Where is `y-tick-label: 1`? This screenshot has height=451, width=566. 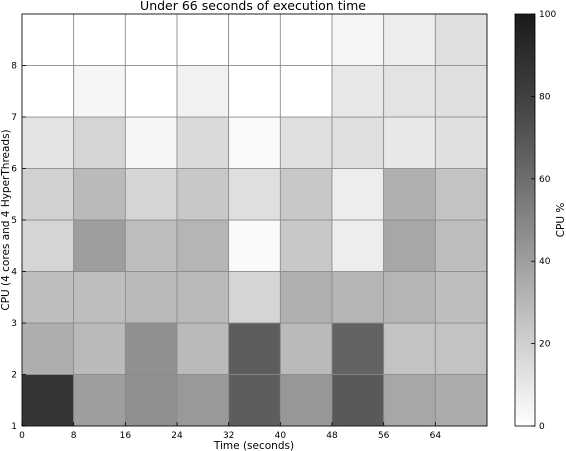 y-tick-label: 1 is located at coordinates (14, 427).